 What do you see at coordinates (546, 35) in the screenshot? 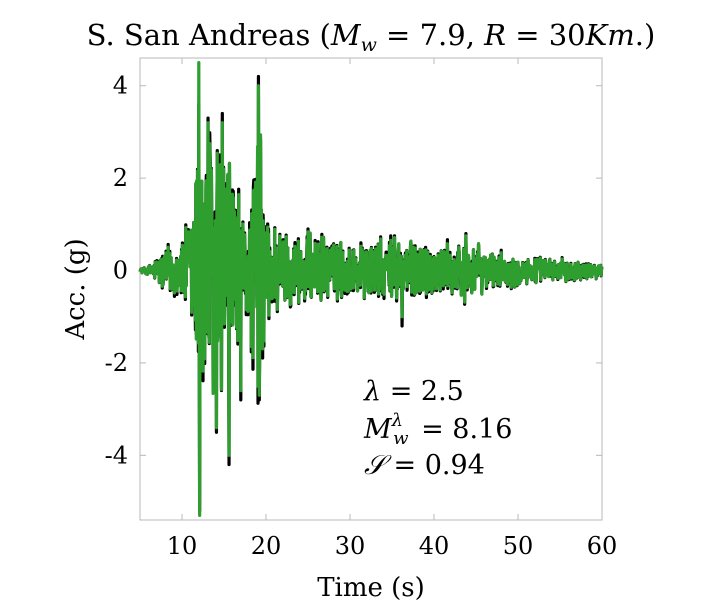
I see `title-r-value: = 30` at bounding box center [546, 35].